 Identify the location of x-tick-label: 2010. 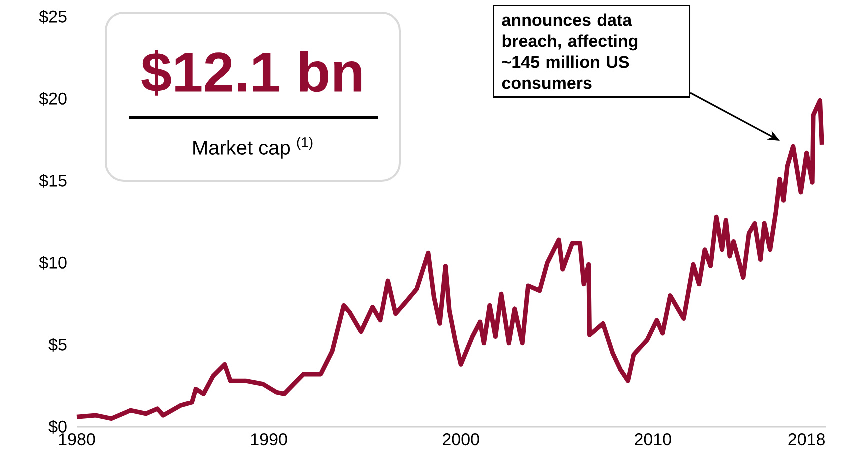
(653, 440).